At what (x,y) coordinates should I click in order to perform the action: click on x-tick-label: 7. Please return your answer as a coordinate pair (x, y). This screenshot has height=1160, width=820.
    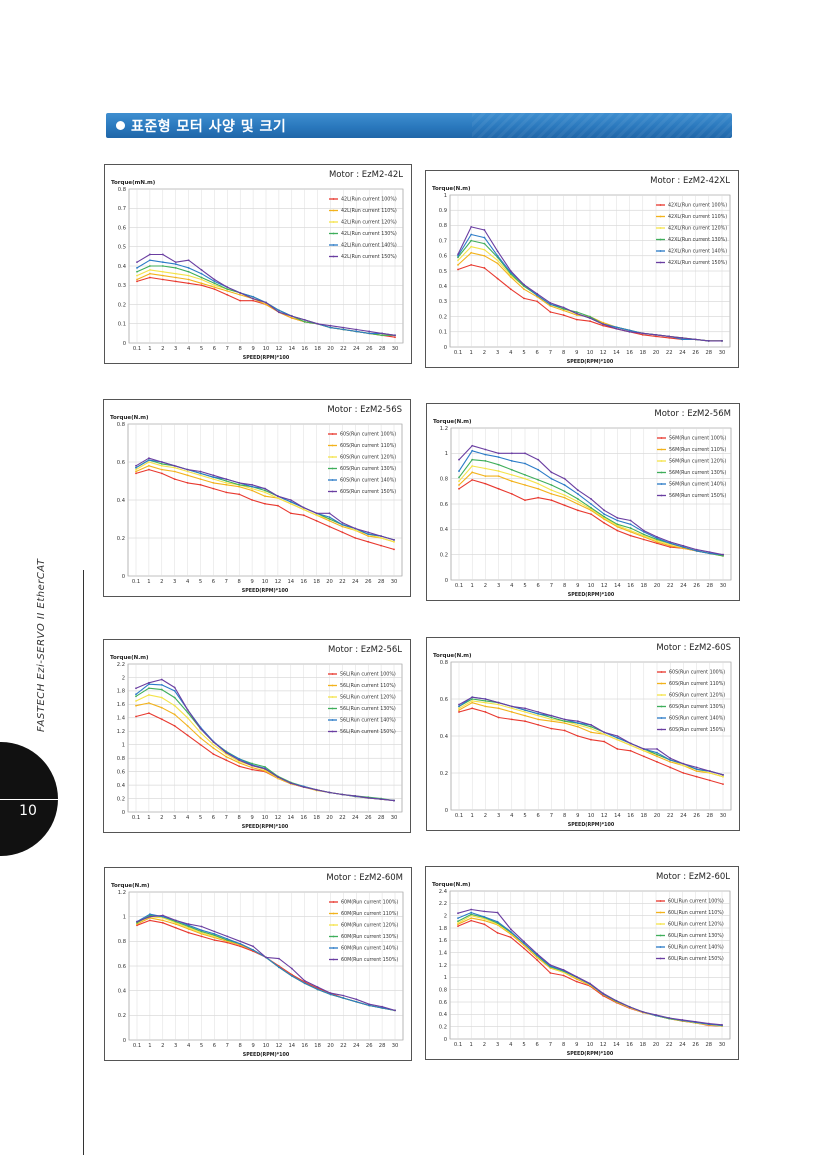
    Looking at the image, I should click on (227, 1046).